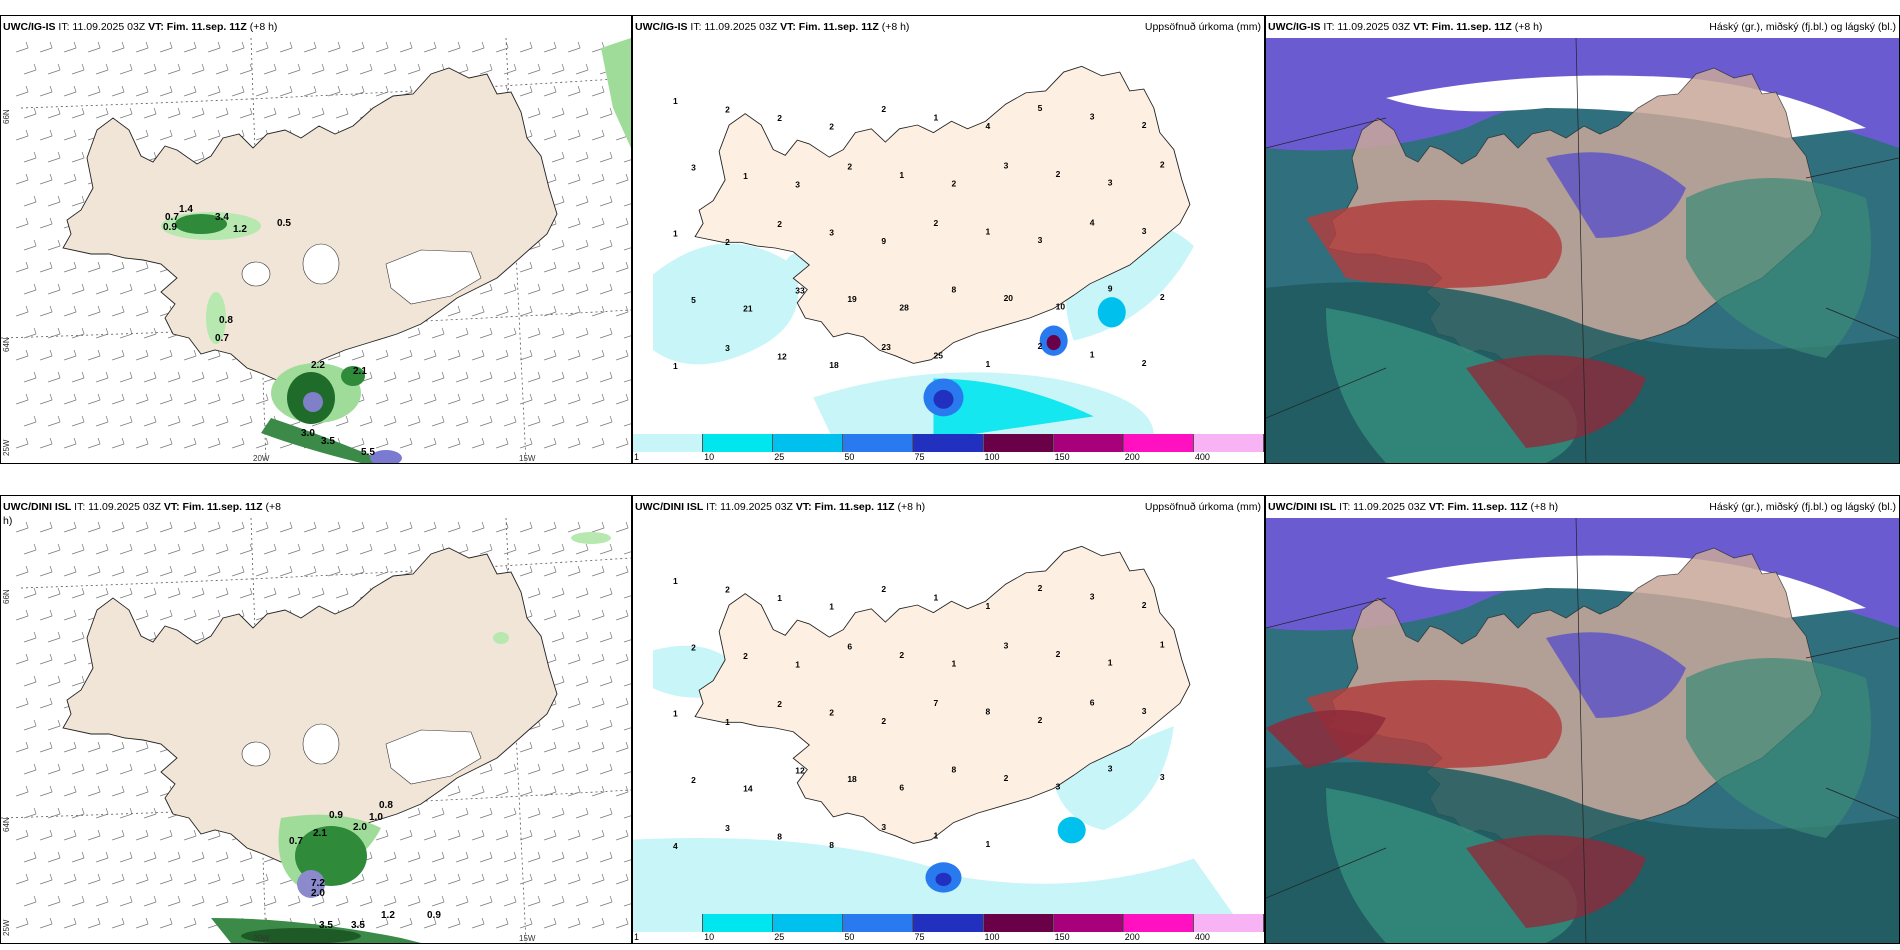 Image resolution: width=1900 pixels, height=950 pixels. What do you see at coordinates (186, 209) in the screenshot?
I see `wind-value-label: 1.4` at bounding box center [186, 209].